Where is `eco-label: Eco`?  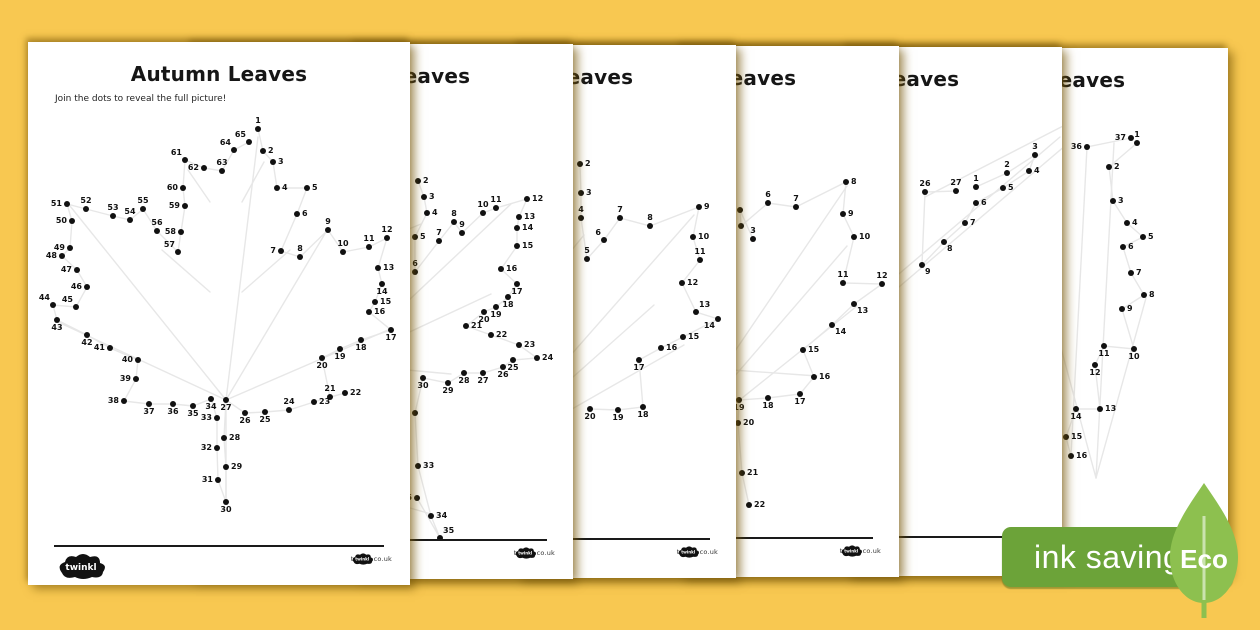
eco-label: Eco is located at coordinates (1204, 559).